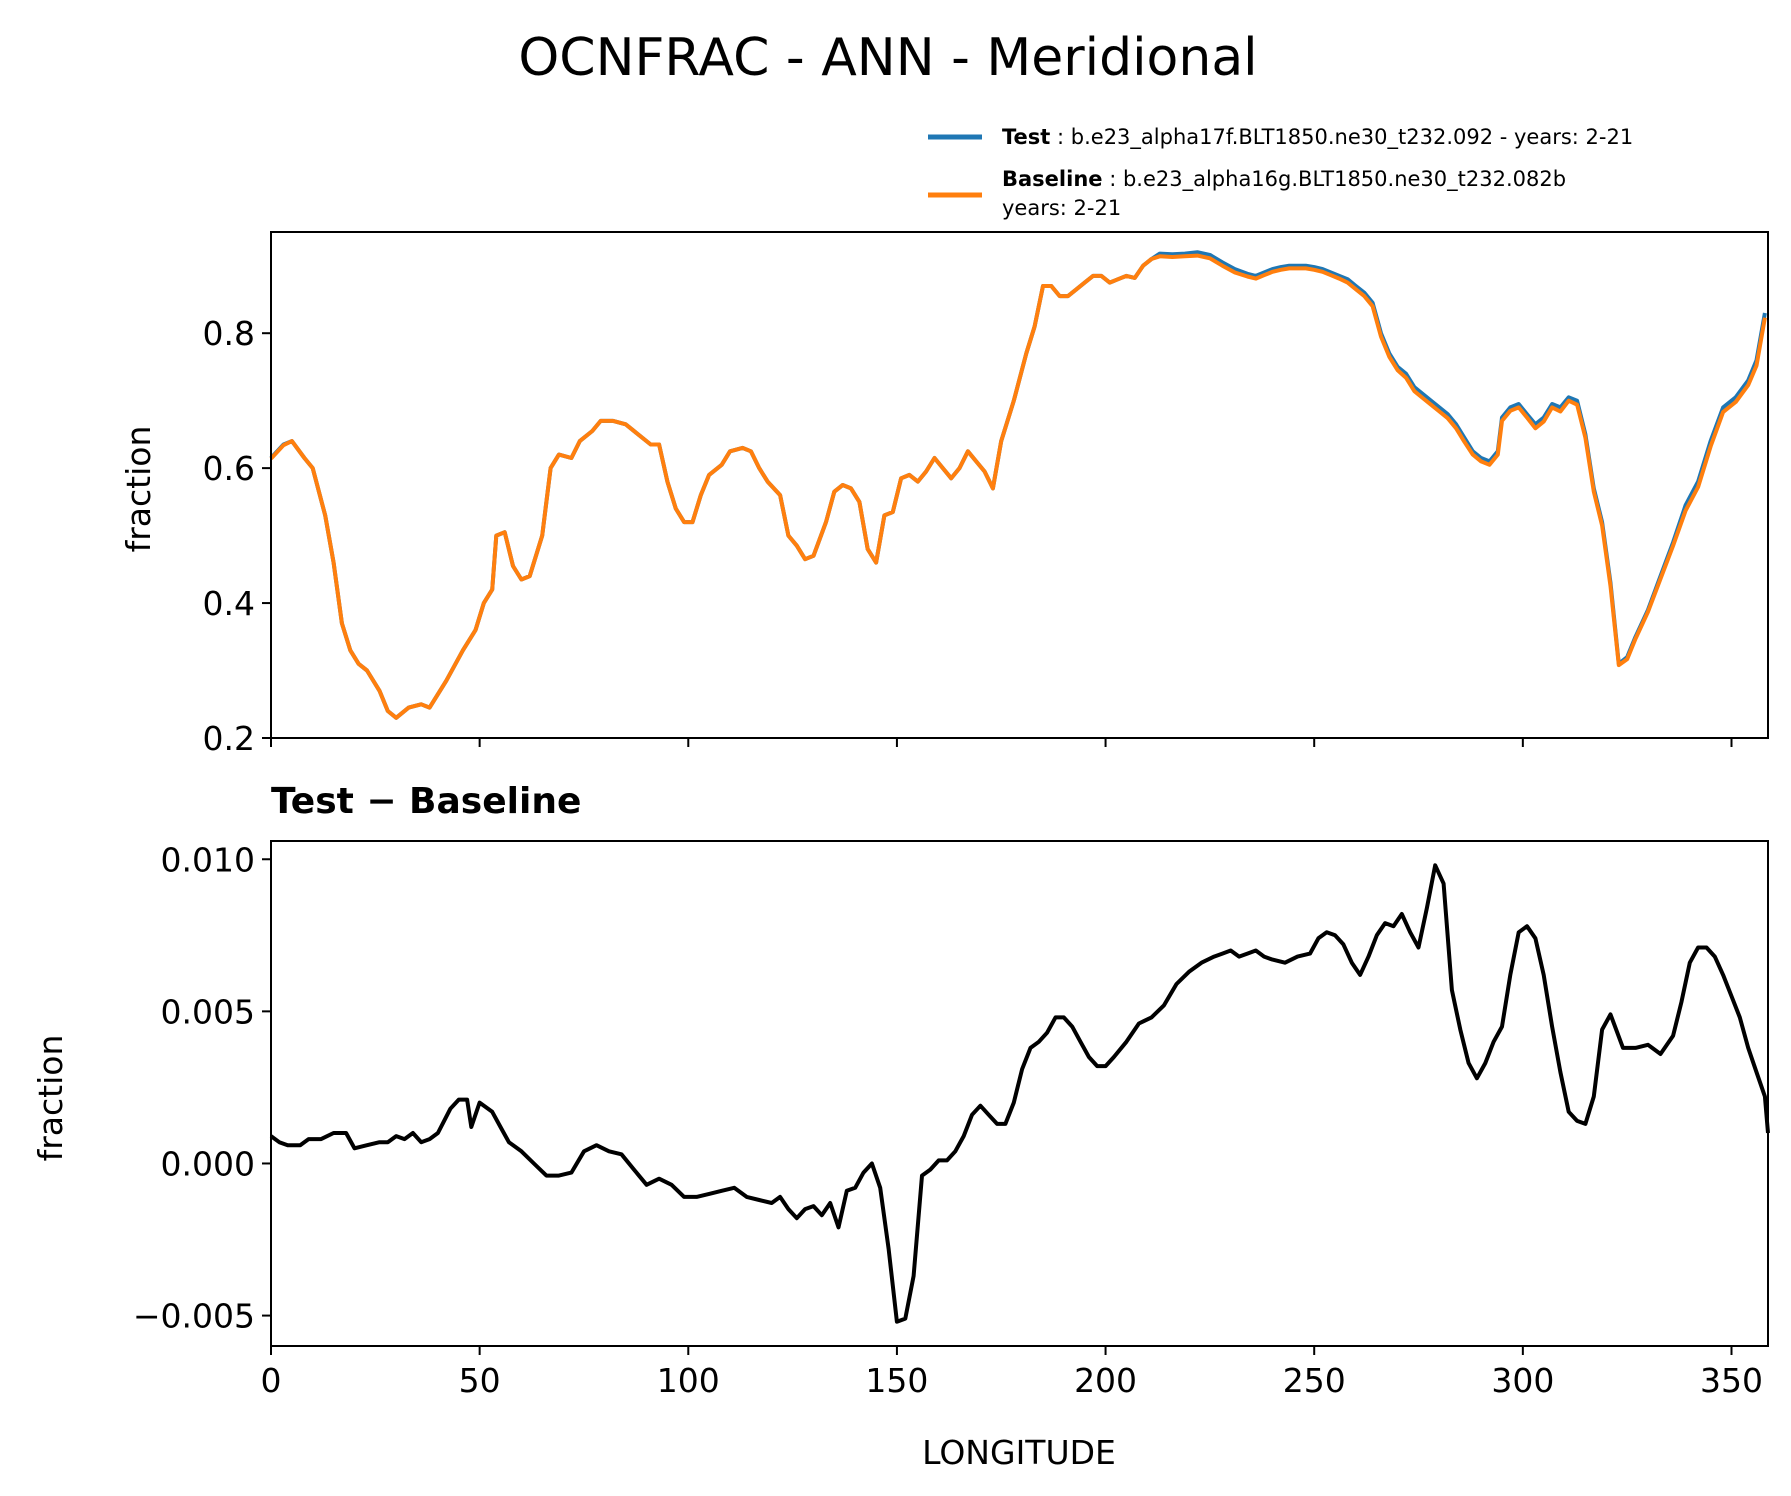  Describe the element at coordinates (229, 603) in the screenshot. I see `y-tick-label: 0.4` at that location.